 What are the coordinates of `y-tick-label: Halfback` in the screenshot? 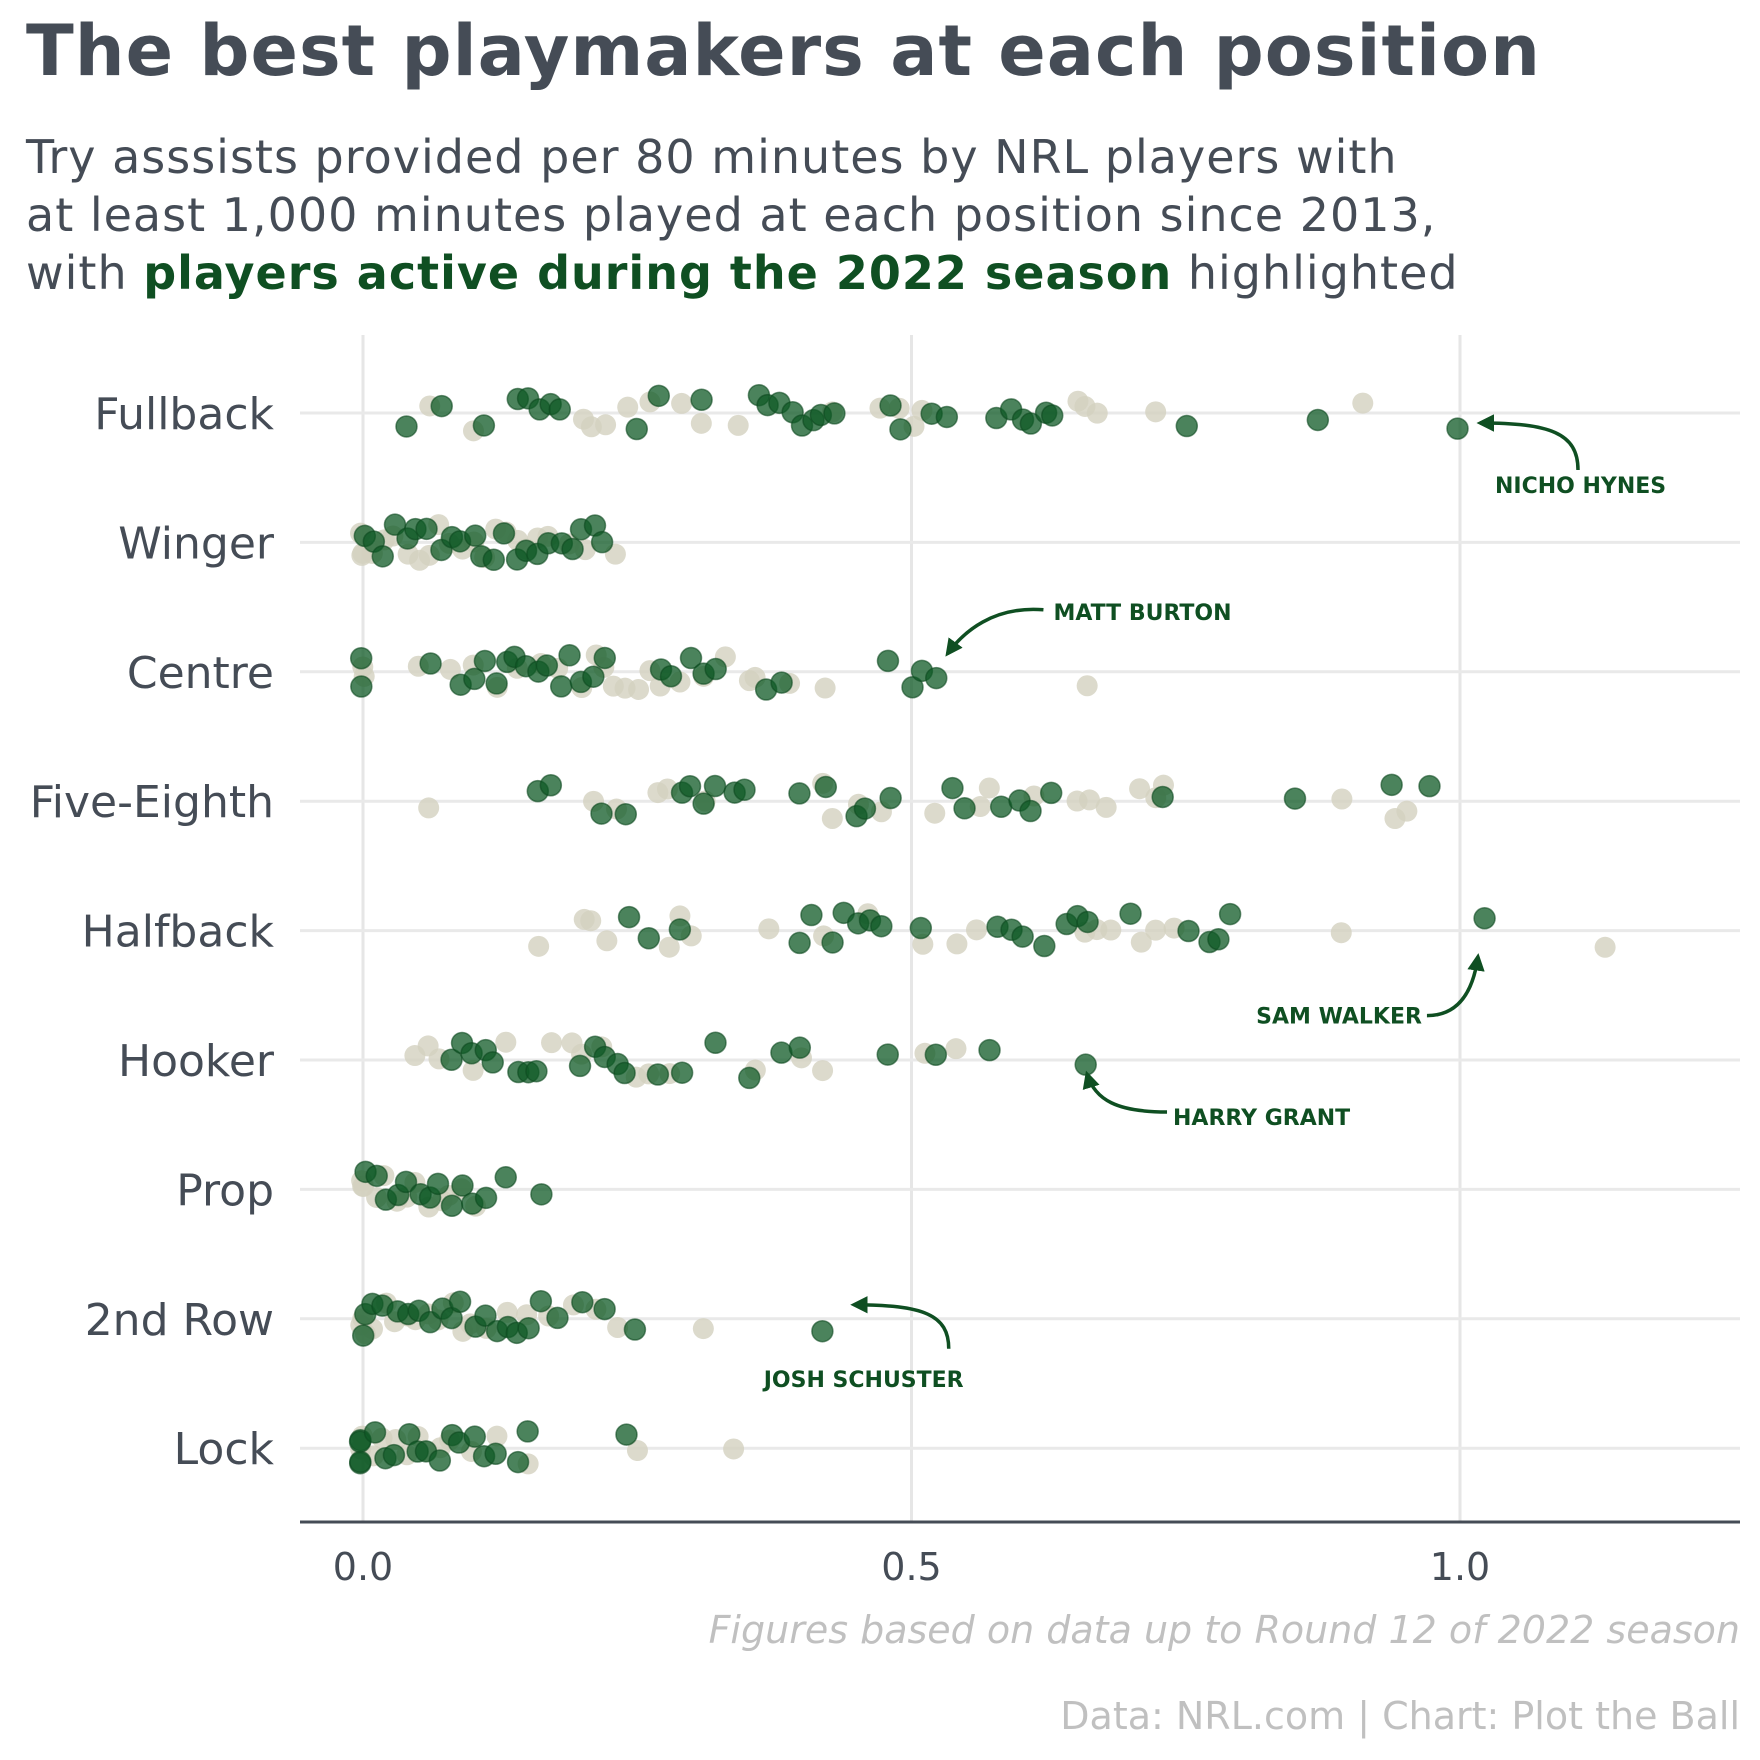 It's located at (178, 932).